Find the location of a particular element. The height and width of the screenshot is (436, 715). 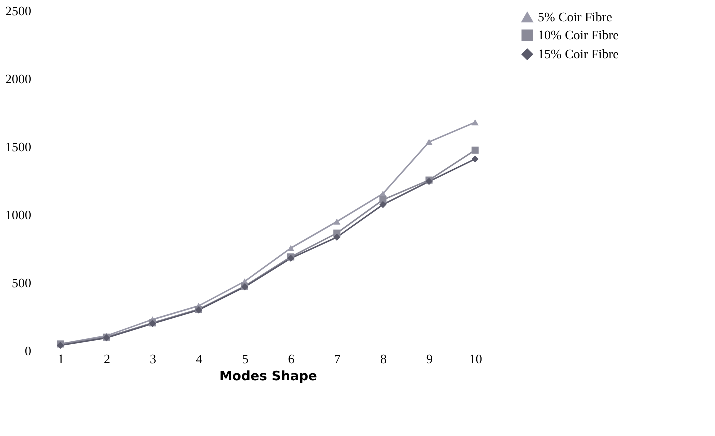

legend-label: 5% Coir Fibre is located at coordinates (575, 17).